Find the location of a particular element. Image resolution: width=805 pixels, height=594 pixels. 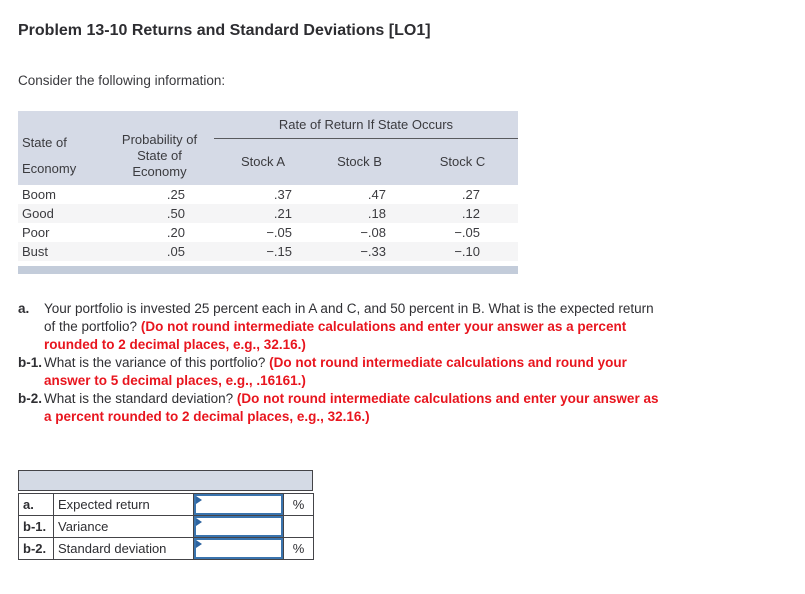

answer-row-b1: b-1. Variance is located at coordinates (166, 526).